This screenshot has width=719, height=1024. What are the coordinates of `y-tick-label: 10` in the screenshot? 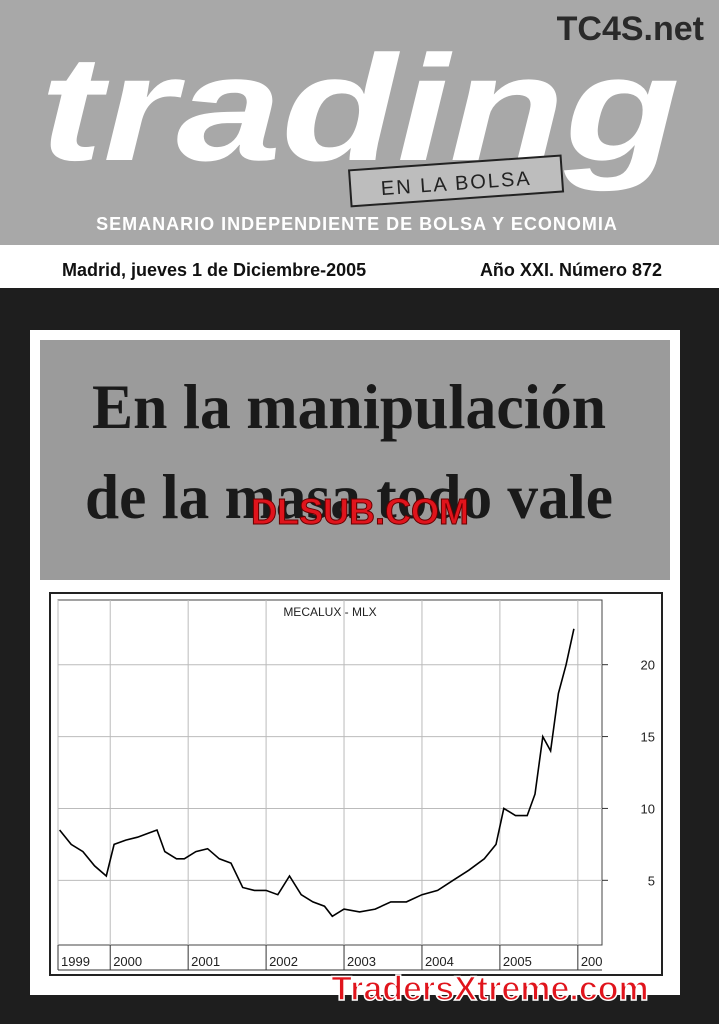 It's located at (648, 808).